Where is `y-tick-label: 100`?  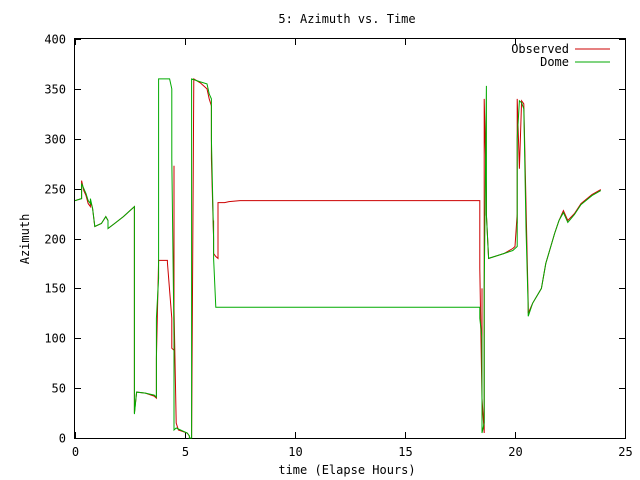
y-tick-label: 100 is located at coordinates (55, 339).